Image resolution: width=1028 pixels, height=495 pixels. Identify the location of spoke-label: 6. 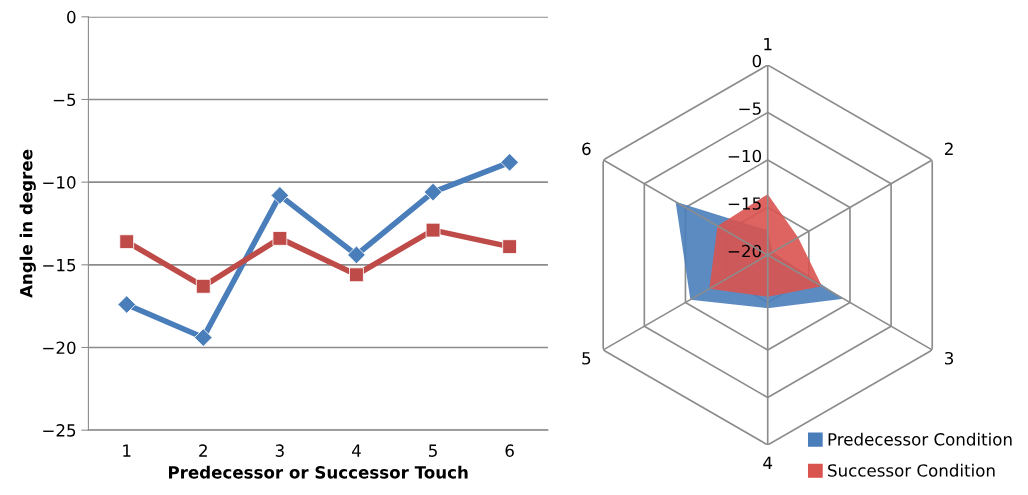
(586, 149).